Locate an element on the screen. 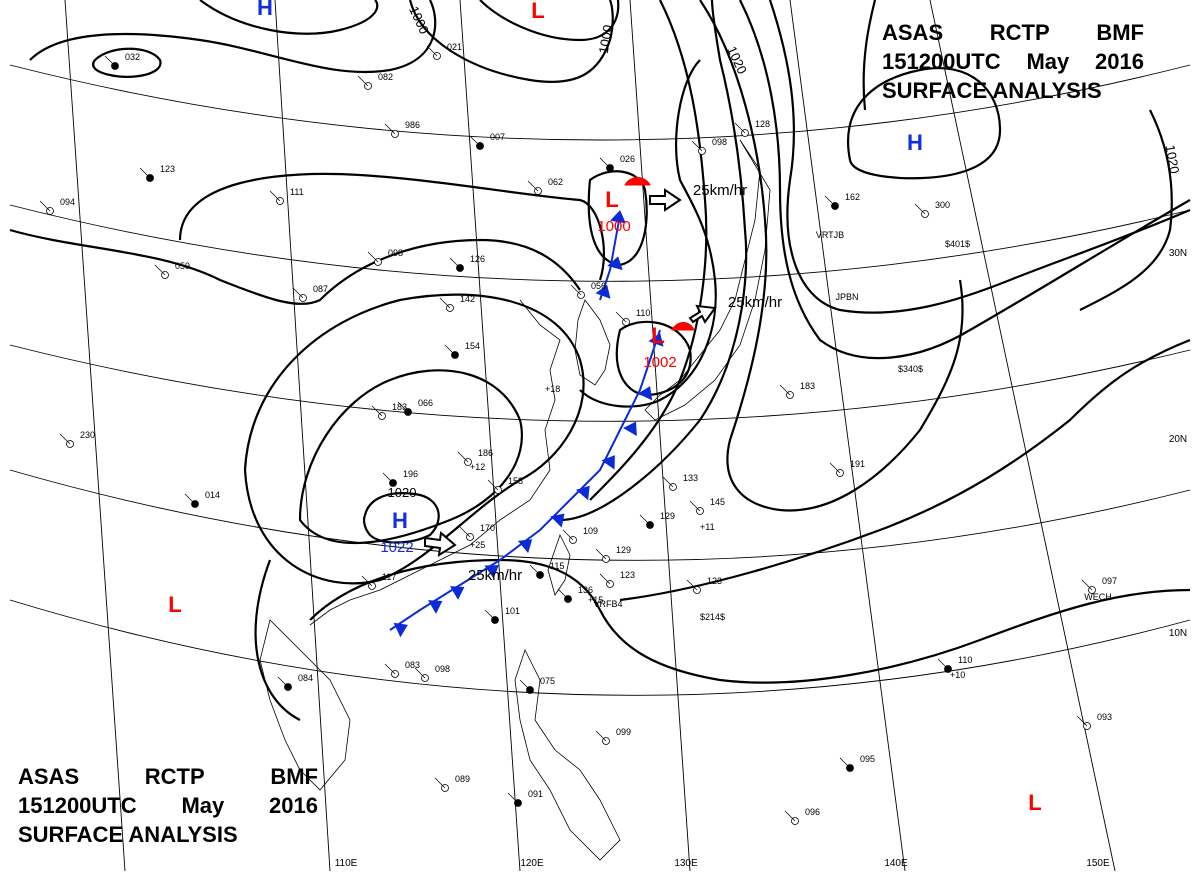 This screenshot has height=876, width=1200. central-pressure-label: 1022 is located at coordinates (396, 547).